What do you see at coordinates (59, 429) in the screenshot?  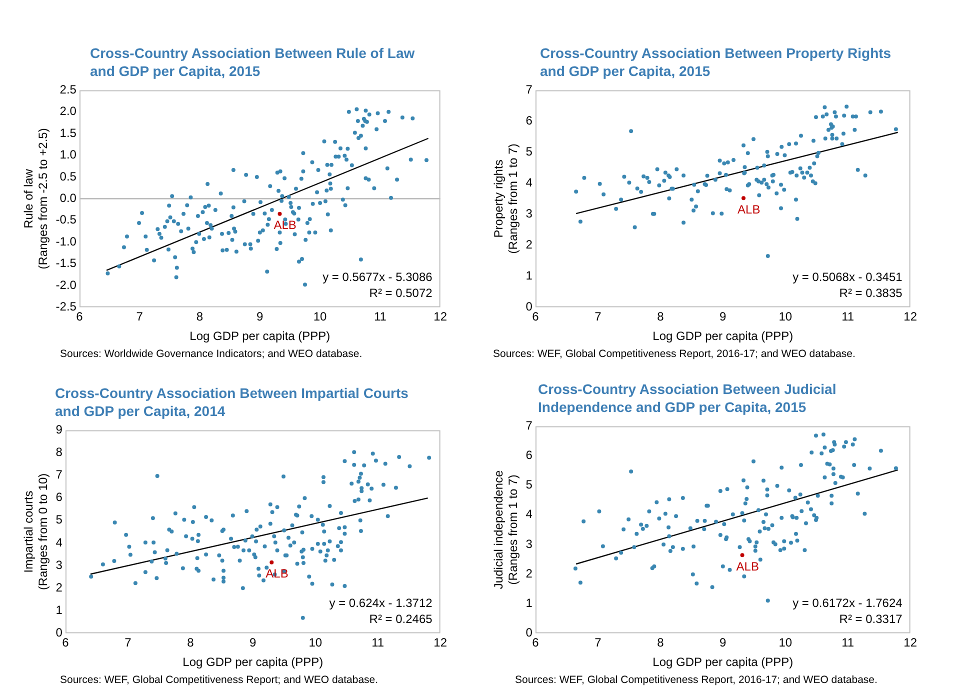 I see `y-tick-label: 9` at bounding box center [59, 429].